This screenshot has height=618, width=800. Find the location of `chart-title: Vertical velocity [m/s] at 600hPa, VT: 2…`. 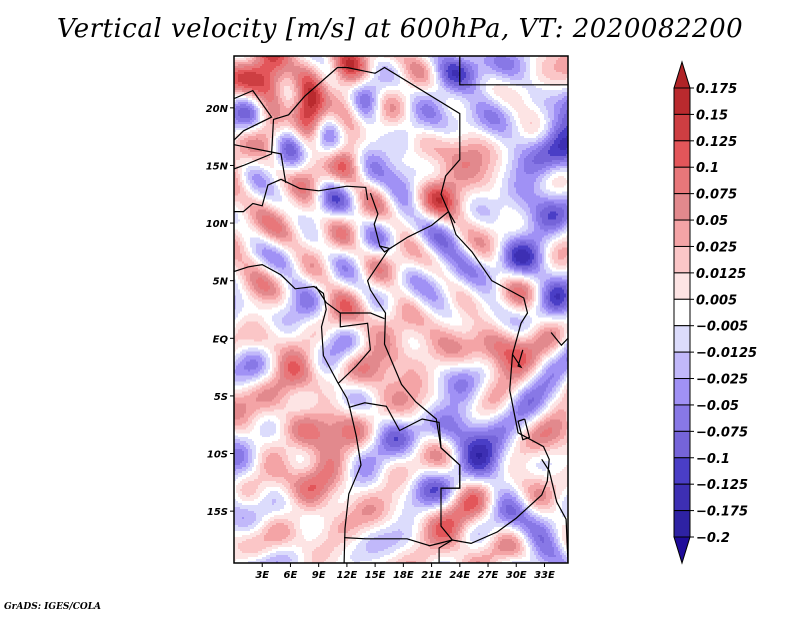

chart-title: Vertical velocity [m/s] at 600hPa, VT: 2… is located at coordinates (400, 29).